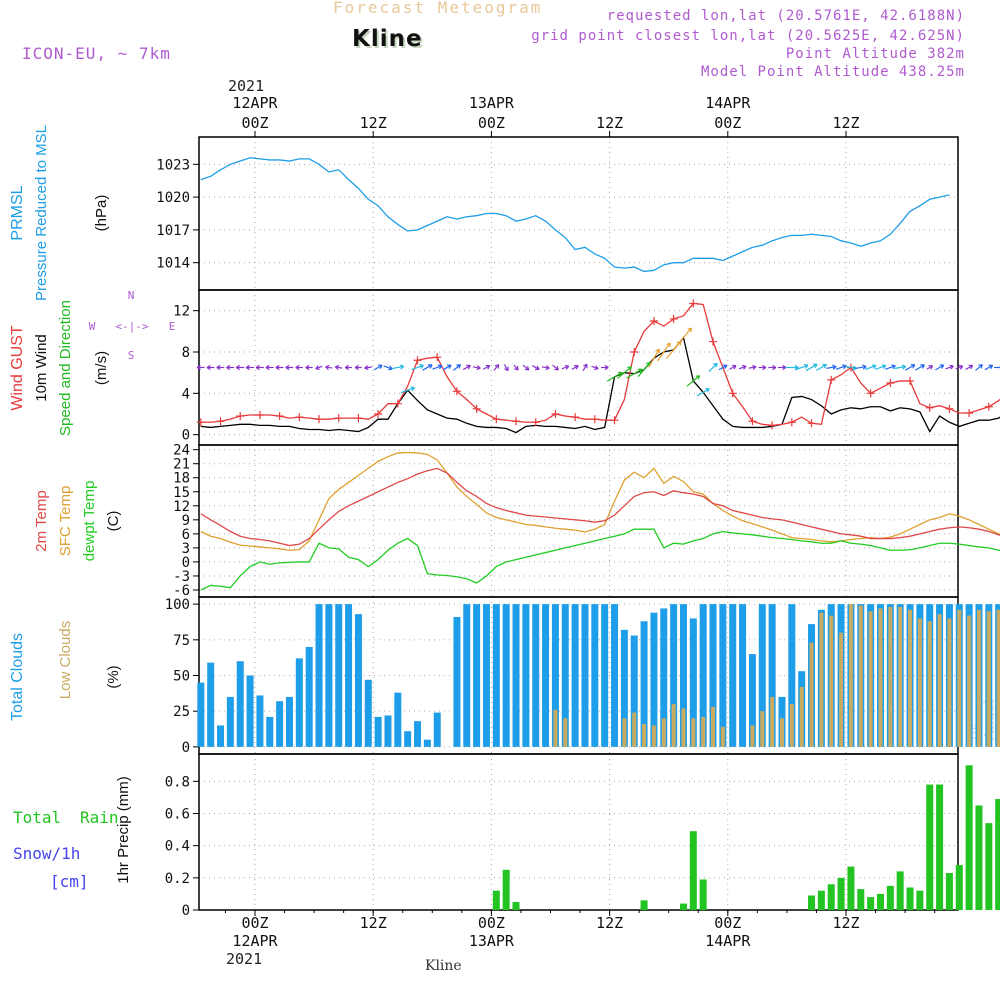 This screenshot has height=1000, width=1000. Describe the element at coordinates (600, 559) in the screenshot. I see `dewpoint-line` at that location.